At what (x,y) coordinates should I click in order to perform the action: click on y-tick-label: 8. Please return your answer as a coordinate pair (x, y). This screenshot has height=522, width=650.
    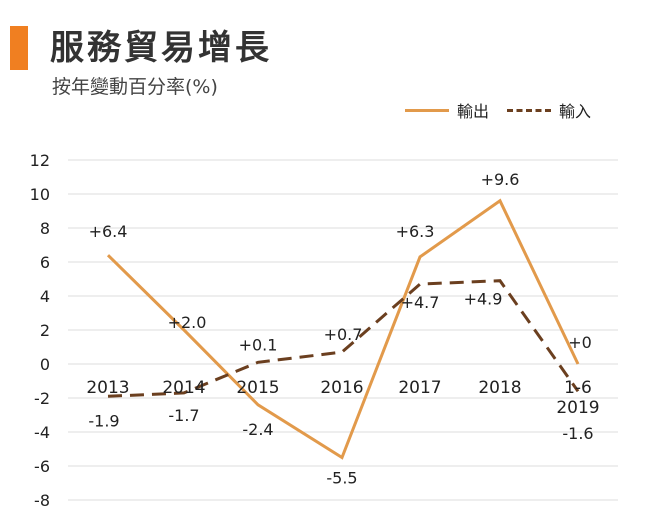
    Looking at the image, I should click on (45, 228).